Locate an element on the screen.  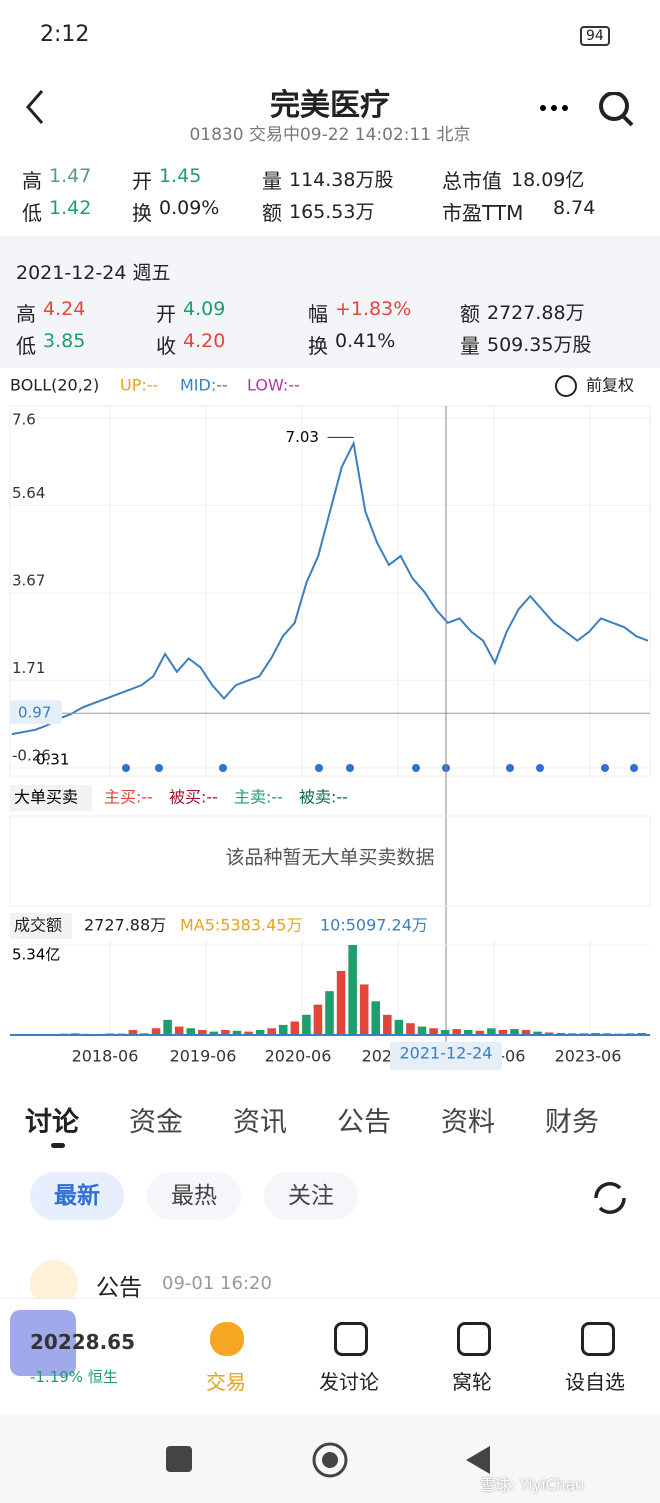
tab: 财务 is located at coordinates (572, 1122).